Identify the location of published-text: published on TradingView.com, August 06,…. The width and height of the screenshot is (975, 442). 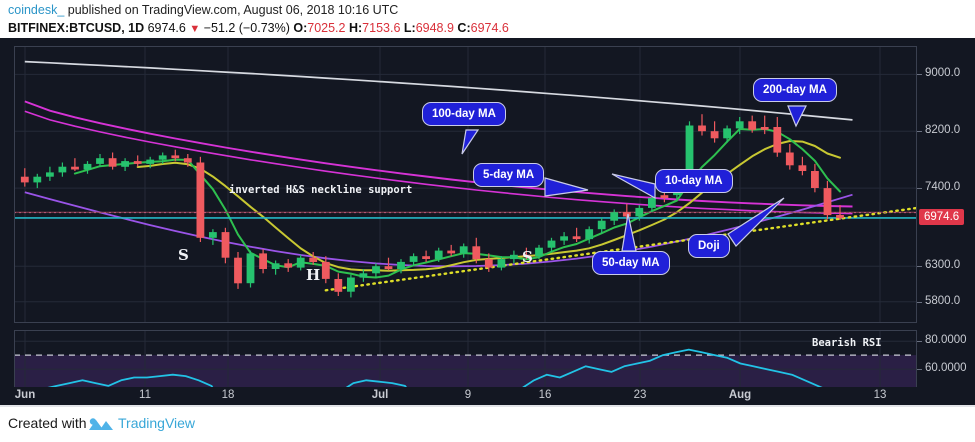
(231, 10).